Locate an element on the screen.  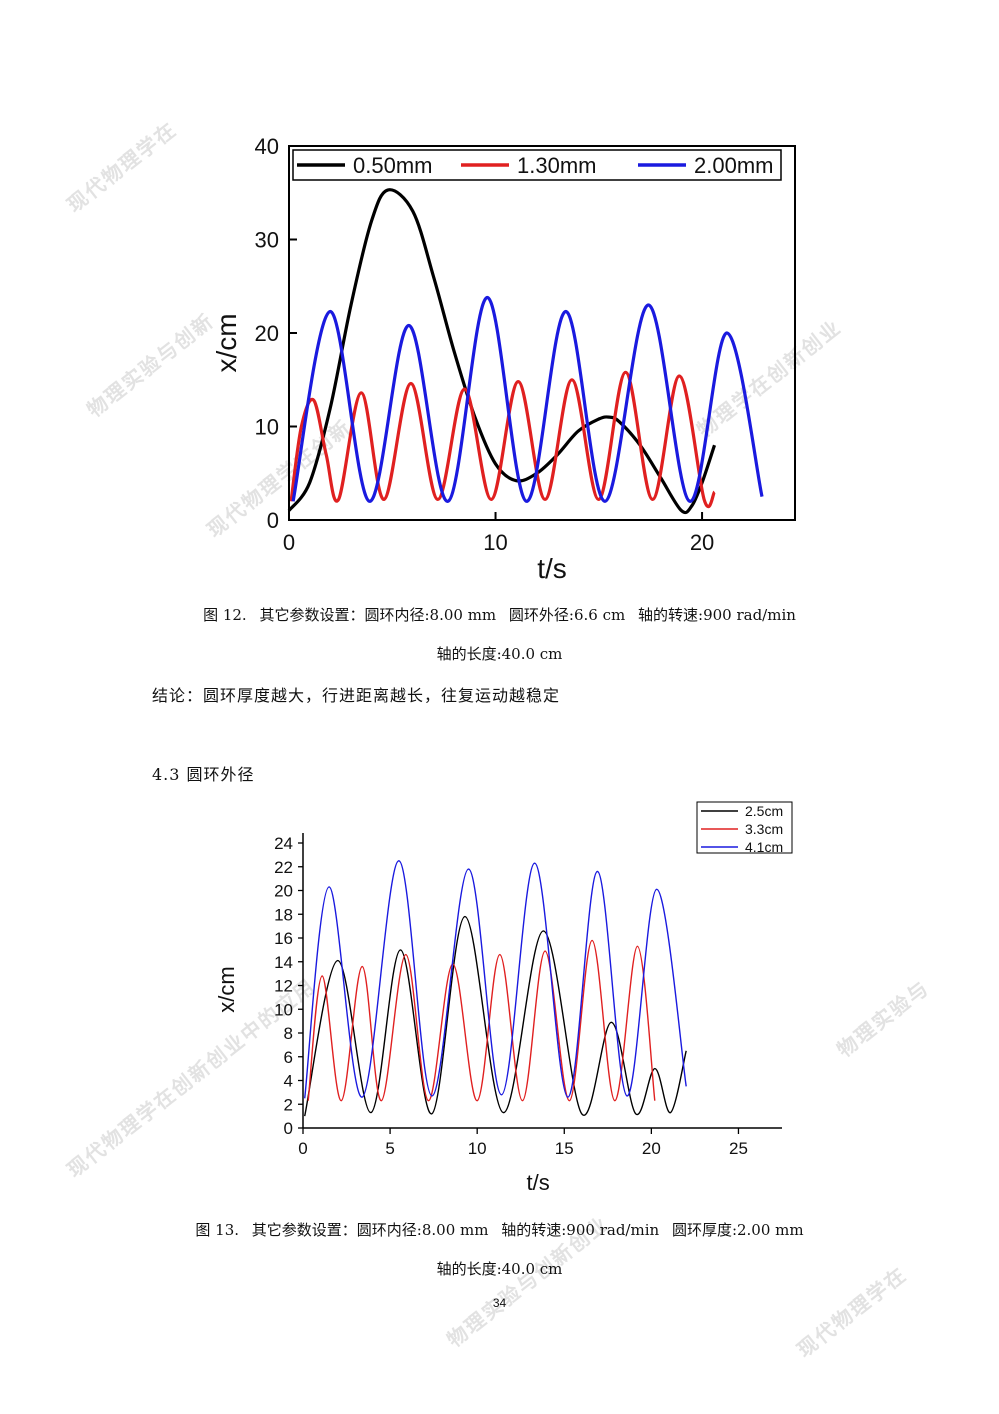
legend-label: 4.1cm is located at coordinates (764, 847).